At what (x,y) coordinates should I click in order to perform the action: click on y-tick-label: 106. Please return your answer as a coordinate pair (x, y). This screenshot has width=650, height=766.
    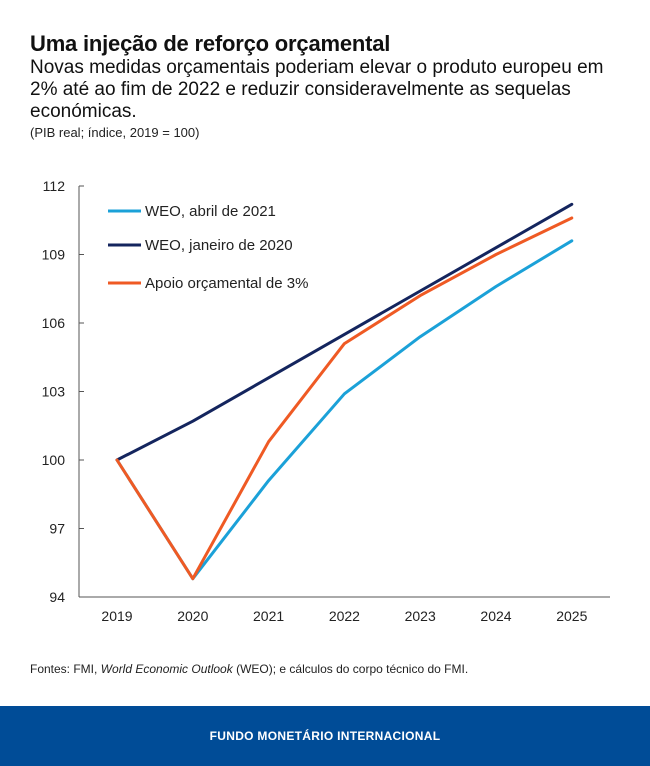
    Looking at the image, I should click on (54, 323).